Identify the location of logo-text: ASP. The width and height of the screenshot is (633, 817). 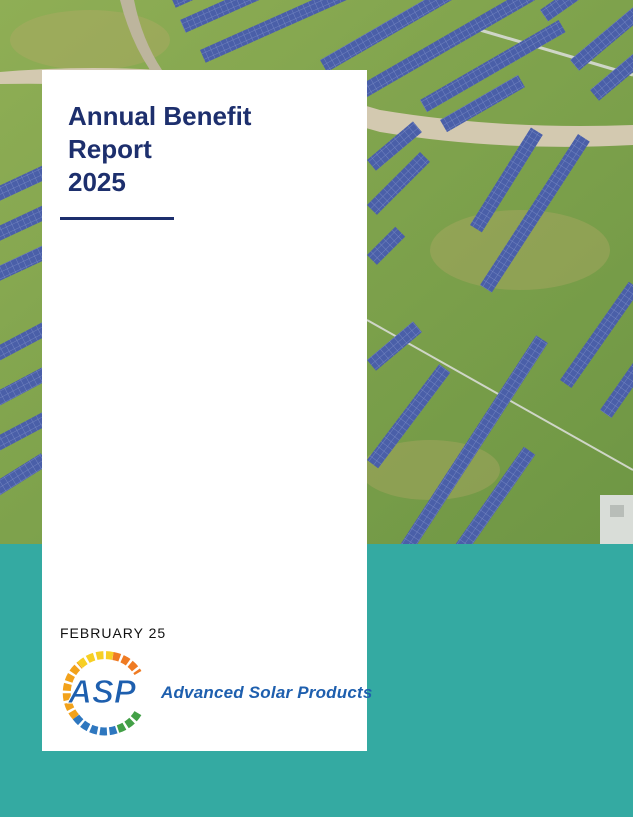
(102, 691).